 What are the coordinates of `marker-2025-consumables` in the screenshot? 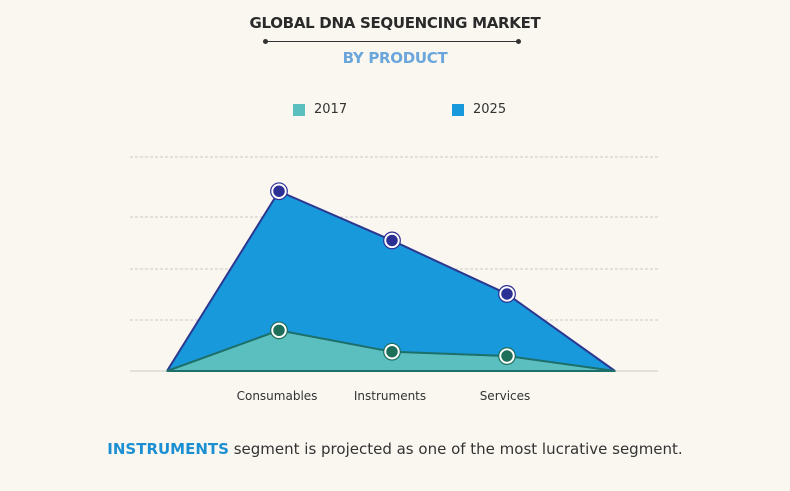 It's located at (279, 191).